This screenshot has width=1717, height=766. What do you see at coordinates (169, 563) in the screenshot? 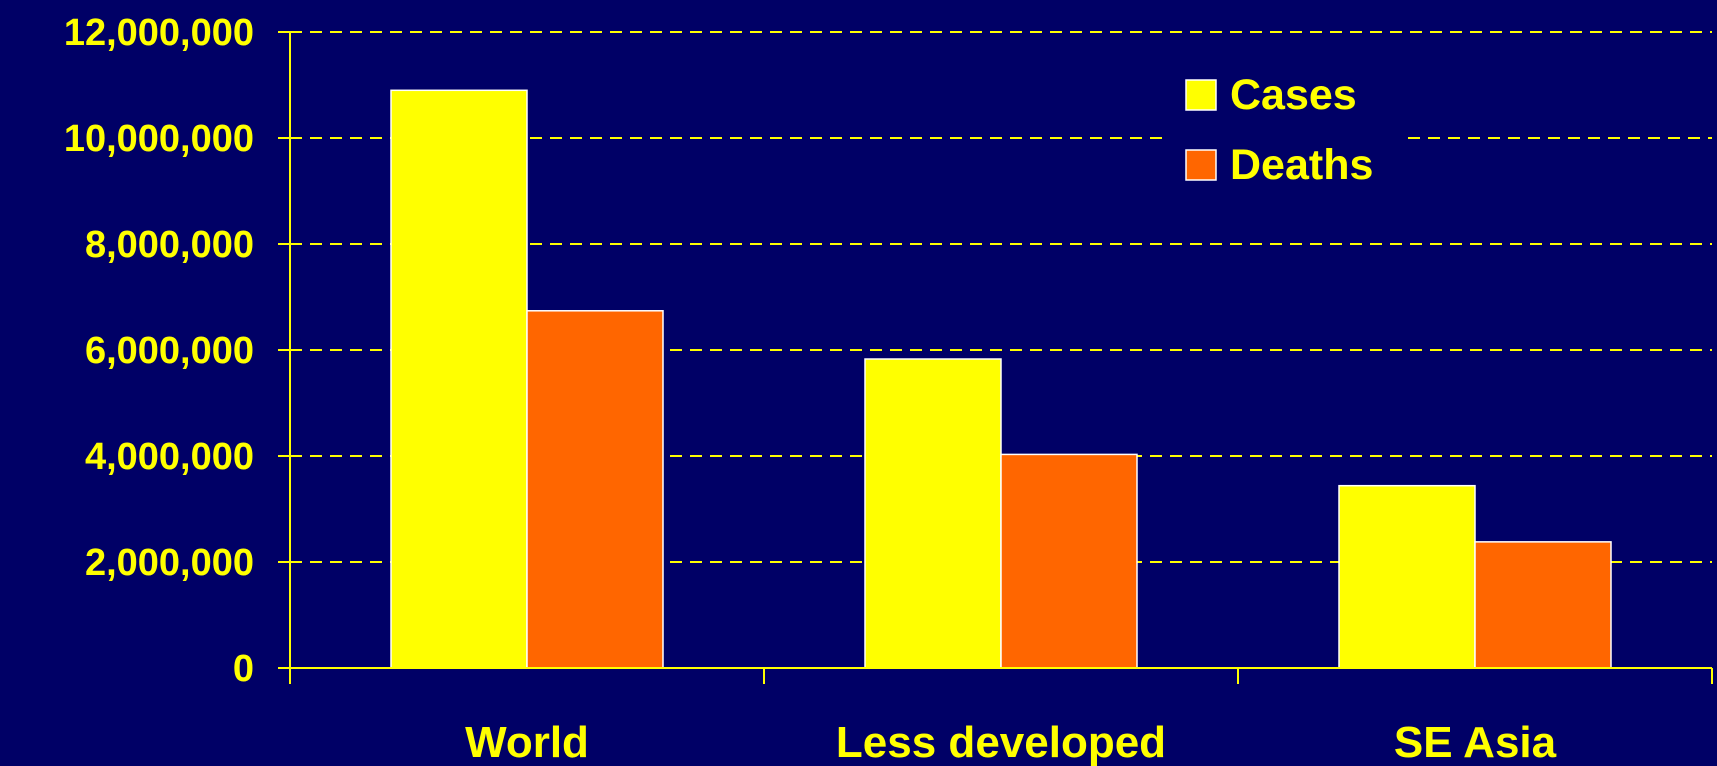
I see `y-tick-label: 2,000,000` at bounding box center [169, 563].